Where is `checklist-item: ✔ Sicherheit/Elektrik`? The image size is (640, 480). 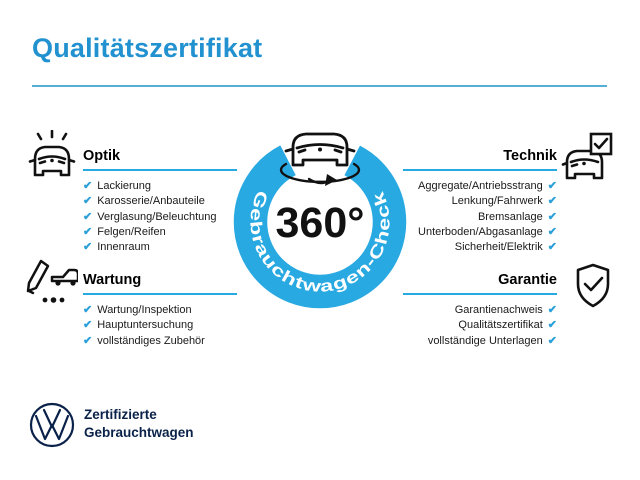 checklist-item: ✔ Sicherheit/Elektrik is located at coordinates (506, 247).